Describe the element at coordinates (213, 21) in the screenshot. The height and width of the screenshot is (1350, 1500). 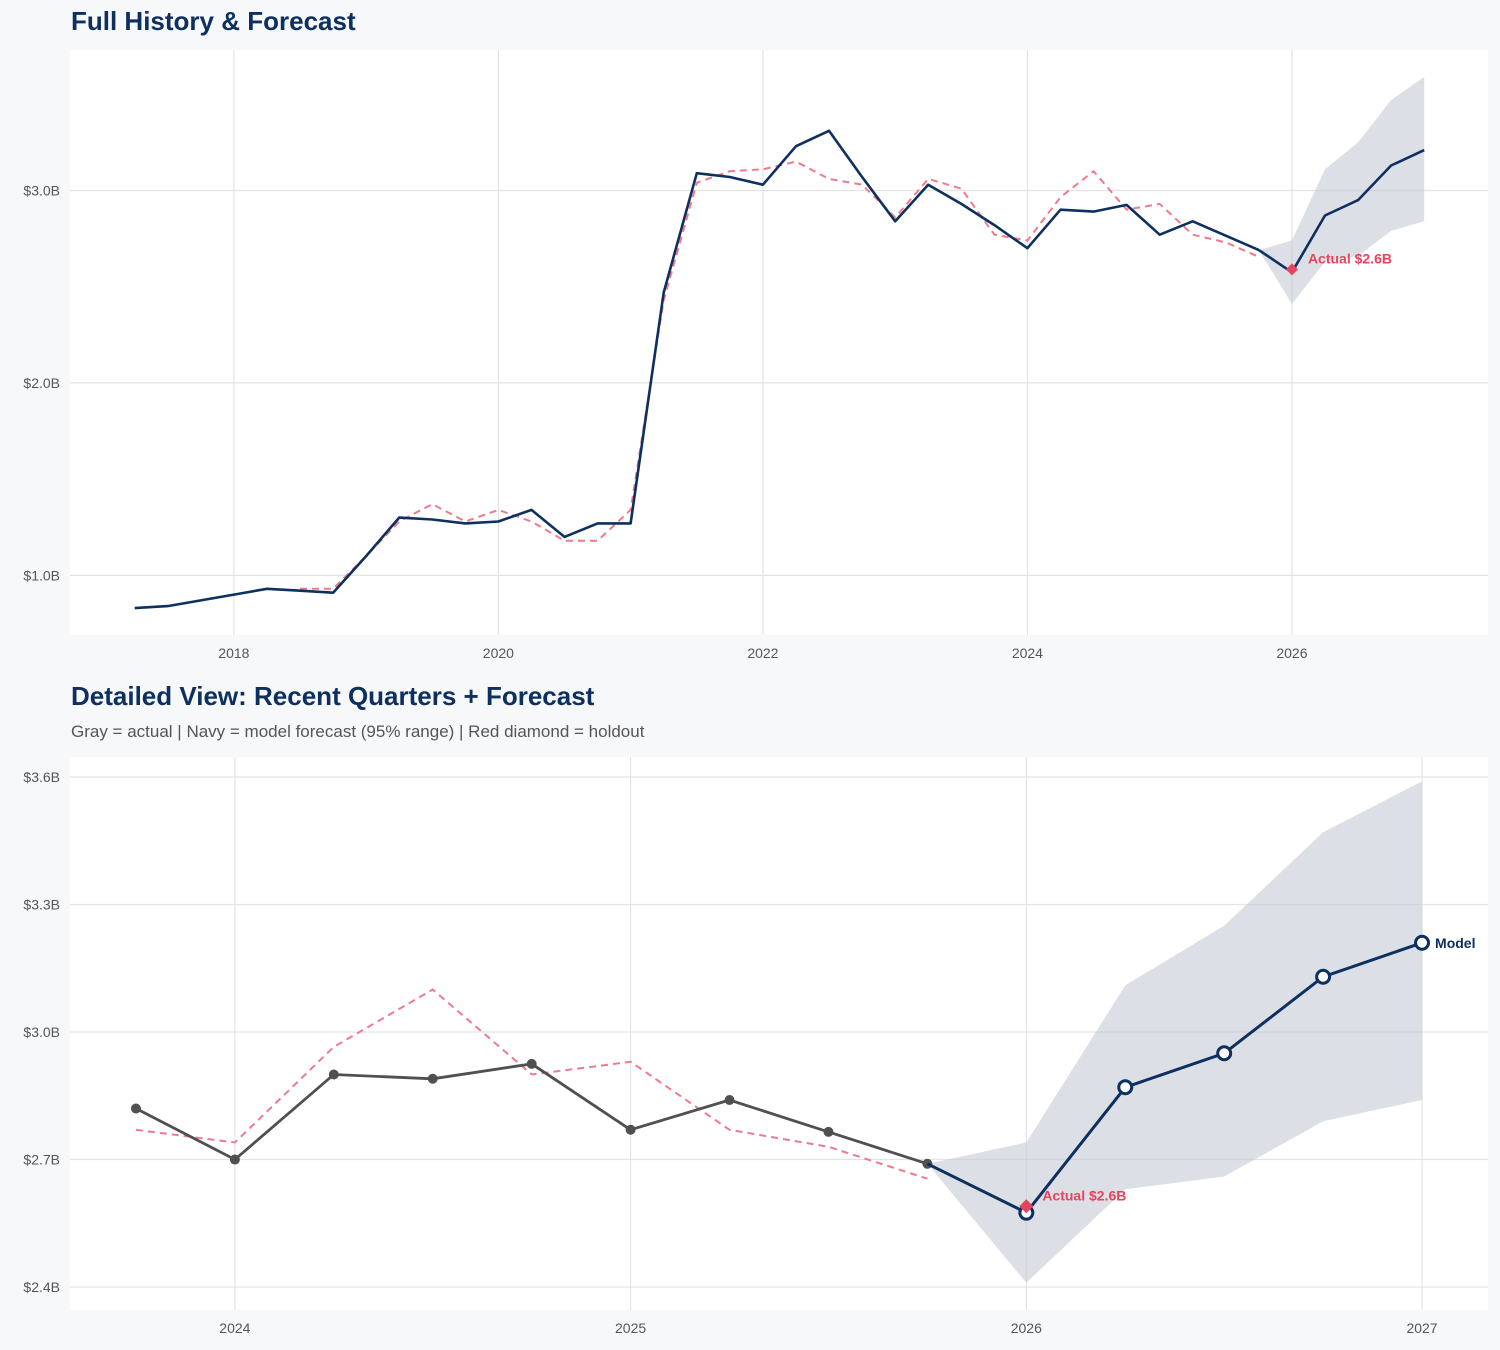
I see `panel-1-title: Full History & Forecast` at that location.